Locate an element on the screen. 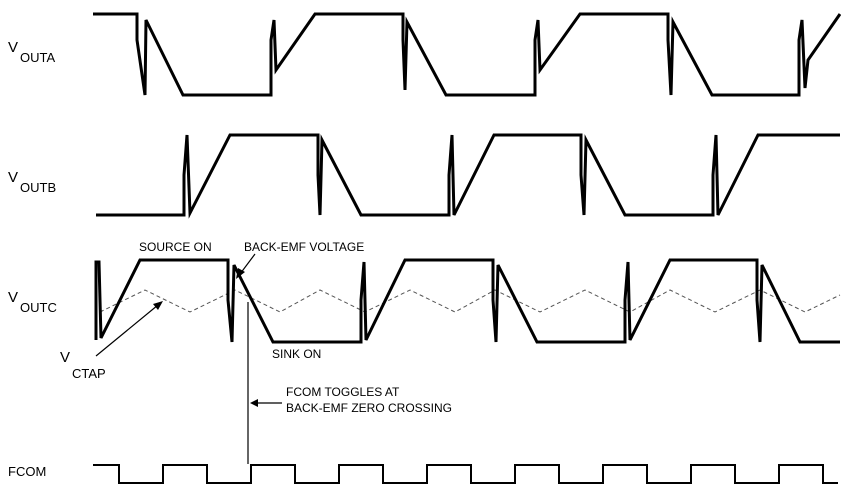 The image size is (841, 485). label-vouta: V OUTA is located at coordinates (31, 52).